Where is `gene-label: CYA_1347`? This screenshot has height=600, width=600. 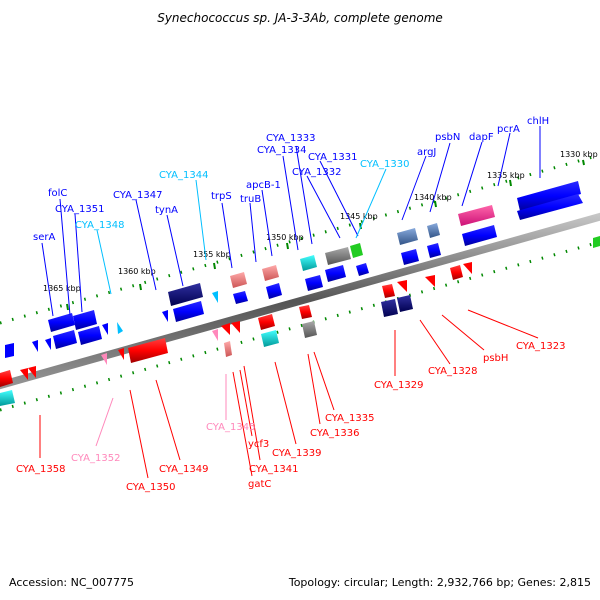
gene-label: CYA_1347 is located at coordinates (137, 195).